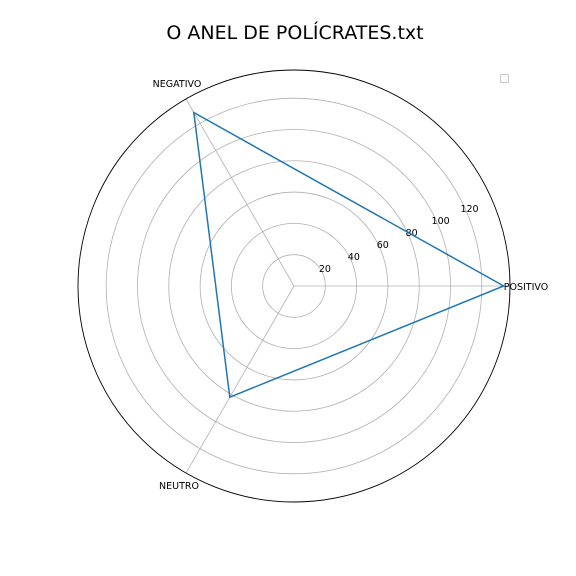  What do you see at coordinates (325, 269) in the screenshot?
I see `r-tick-label-20: 20` at bounding box center [325, 269].